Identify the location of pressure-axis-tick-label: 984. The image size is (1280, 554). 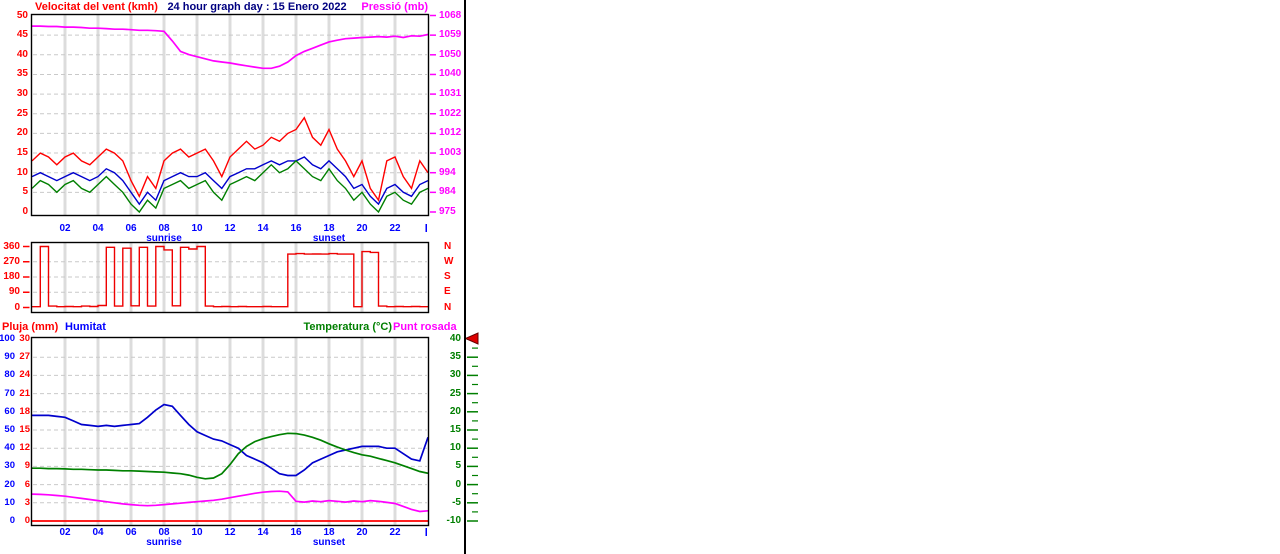
(447, 192).